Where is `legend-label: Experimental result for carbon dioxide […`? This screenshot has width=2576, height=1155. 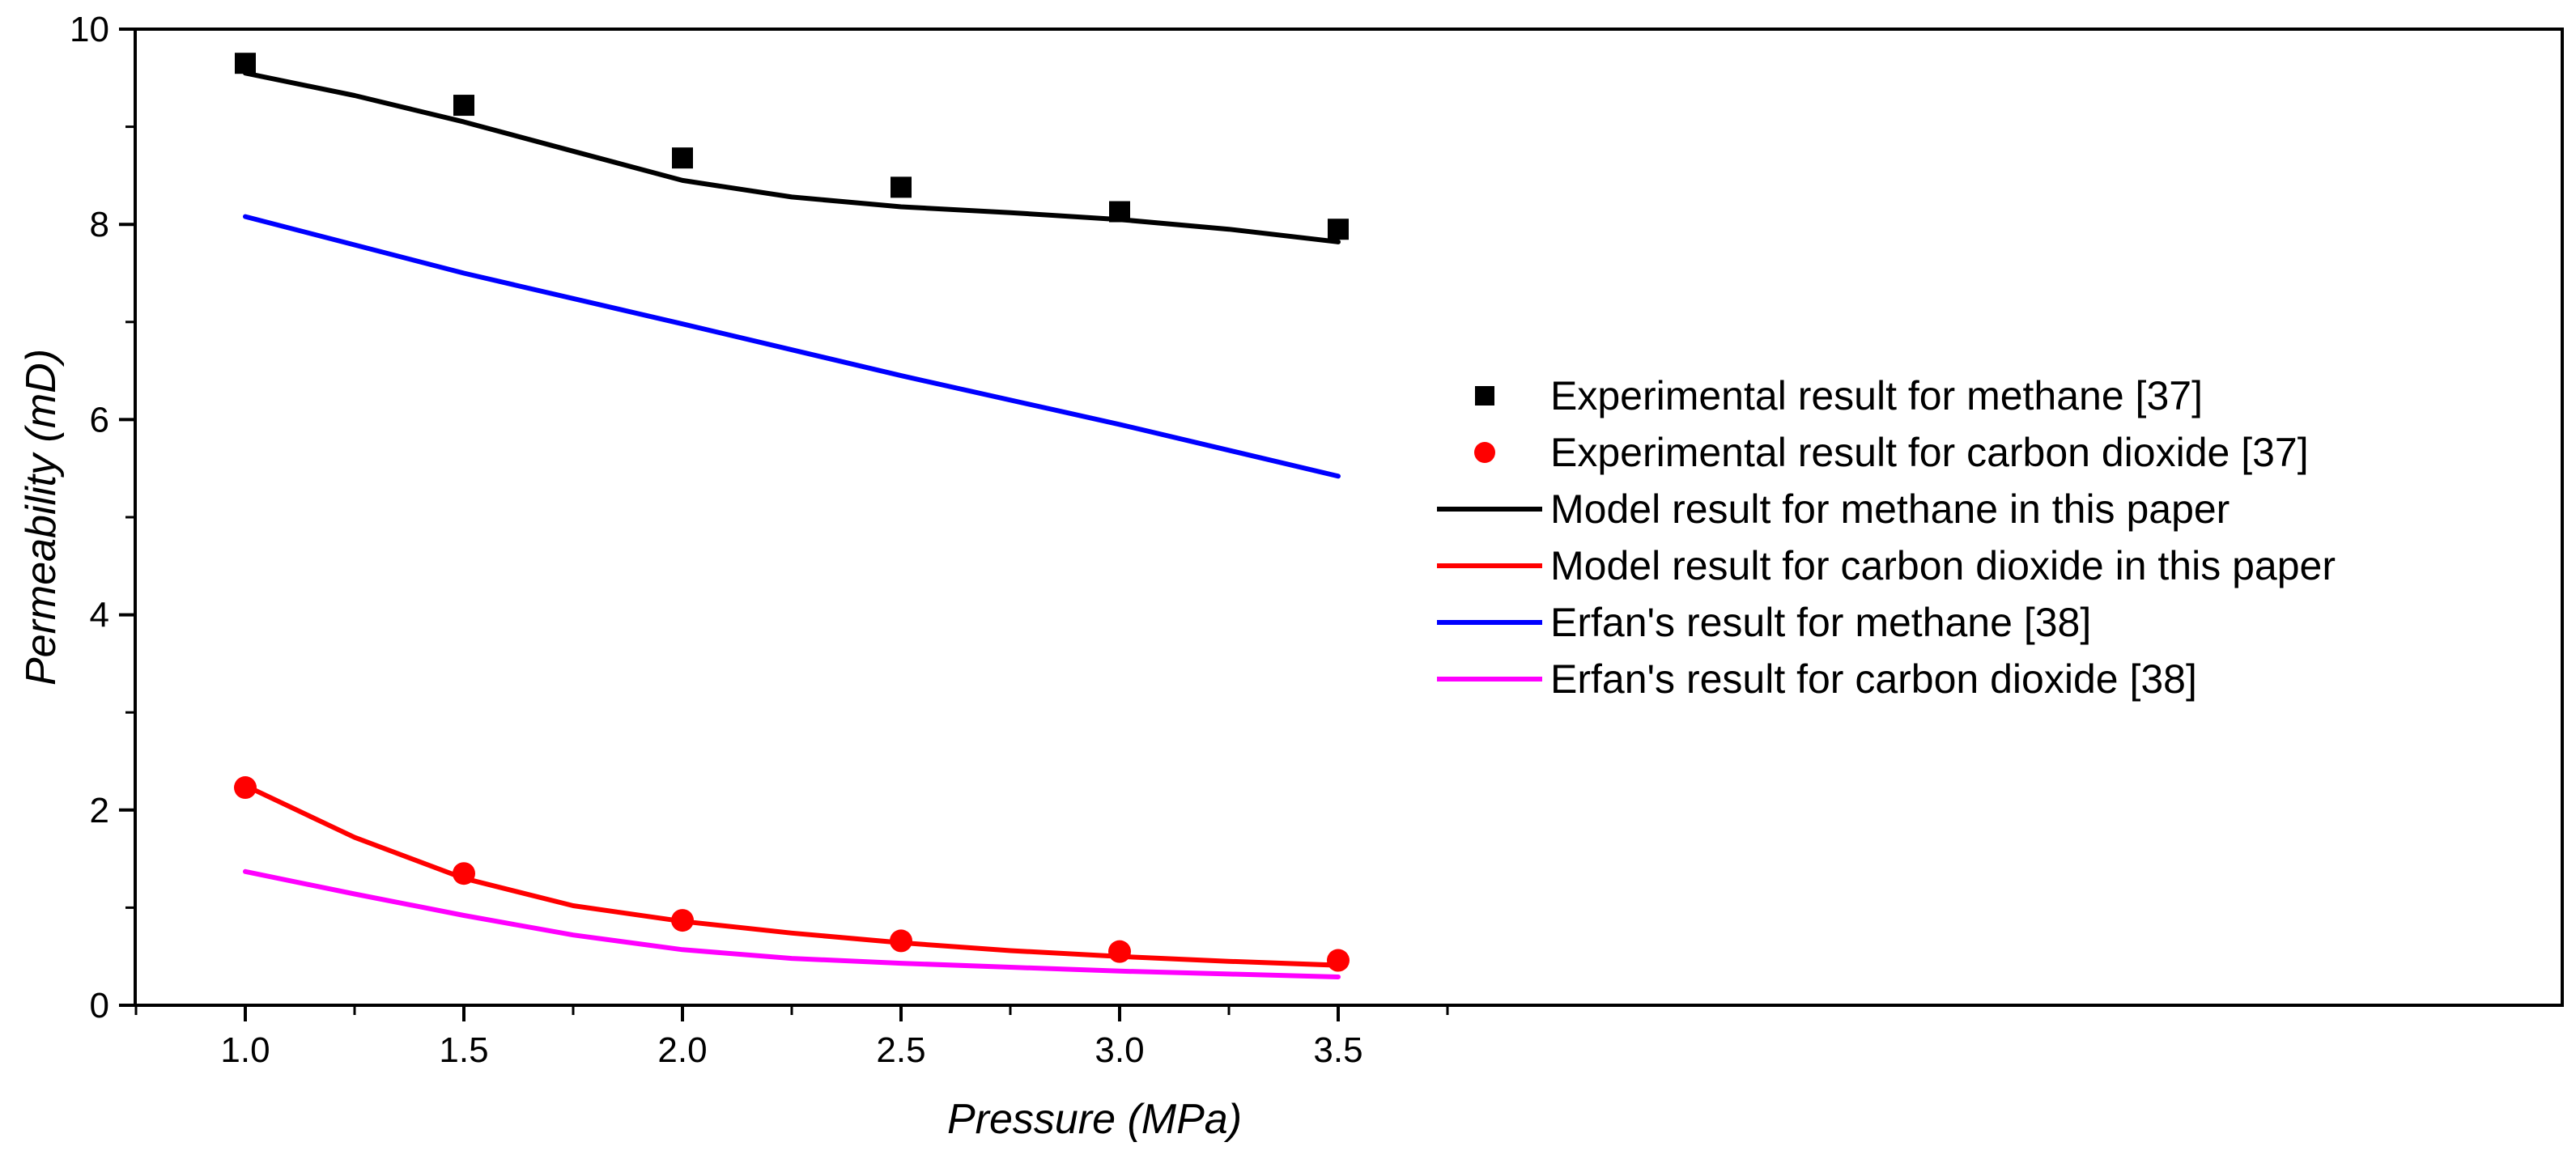 legend-label: Experimental result for carbon dioxide [… is located at coordinates (1929, 452).